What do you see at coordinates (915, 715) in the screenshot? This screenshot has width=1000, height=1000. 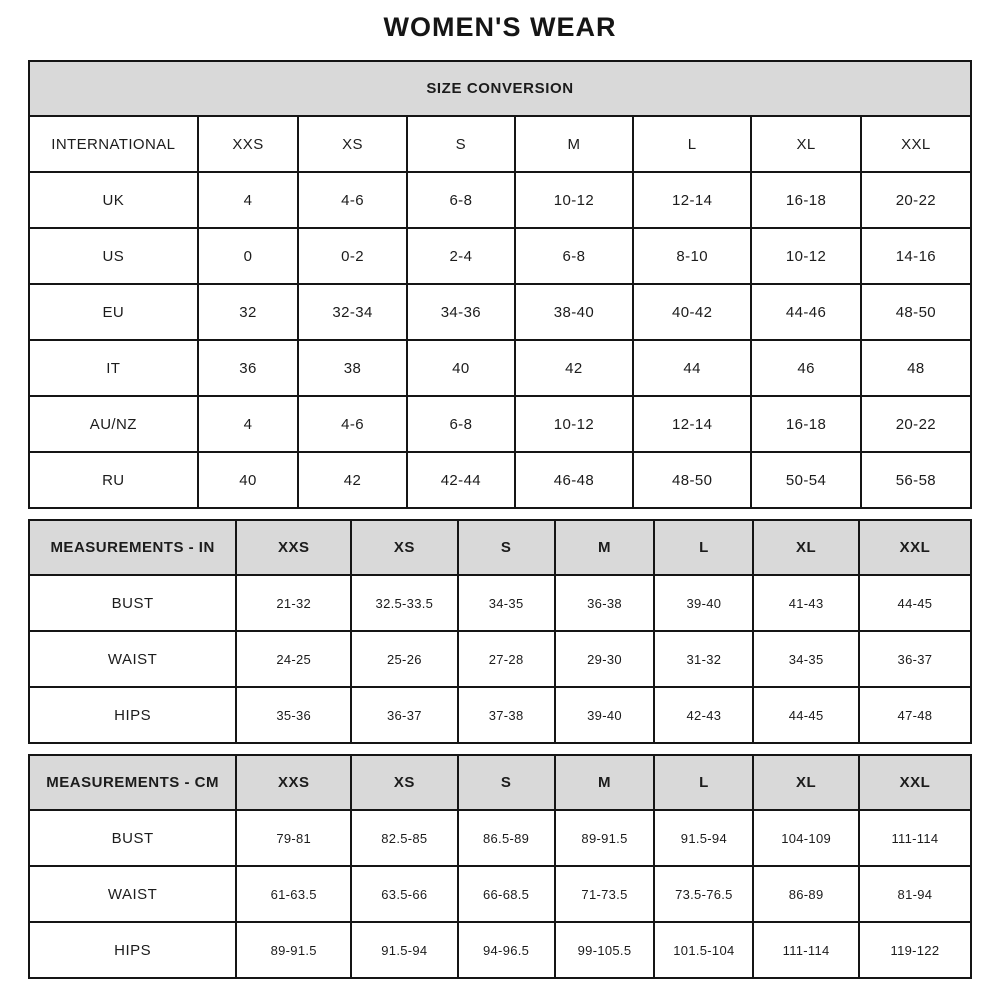 I see `measurement-value-cell: 47-48` at bounding box center [915, 715].